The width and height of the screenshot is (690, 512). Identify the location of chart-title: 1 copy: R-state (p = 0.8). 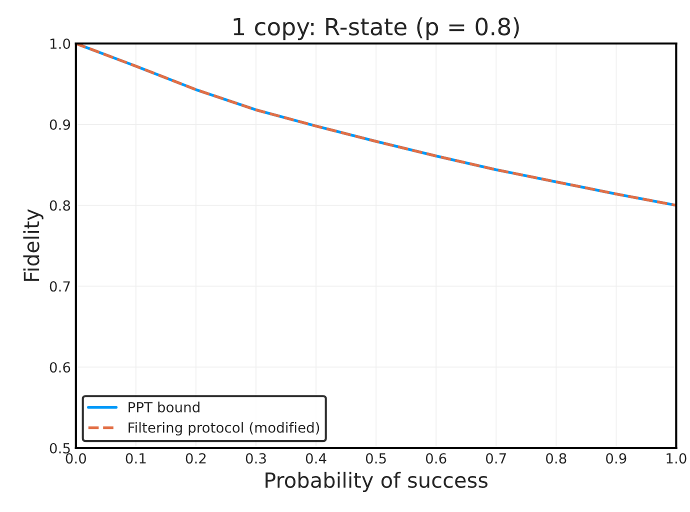
(376, 28).